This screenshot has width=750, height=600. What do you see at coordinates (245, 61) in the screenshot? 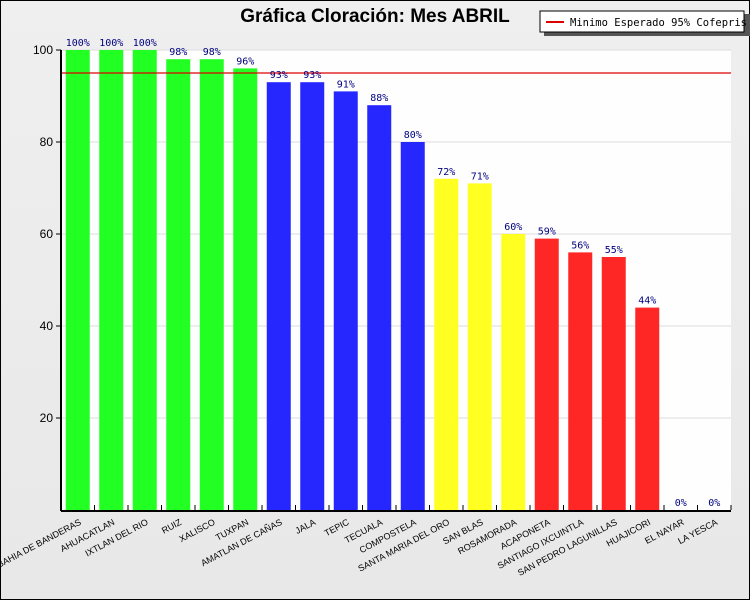
I see `bar-value-label: 96%` at bounding box center [245, 61].